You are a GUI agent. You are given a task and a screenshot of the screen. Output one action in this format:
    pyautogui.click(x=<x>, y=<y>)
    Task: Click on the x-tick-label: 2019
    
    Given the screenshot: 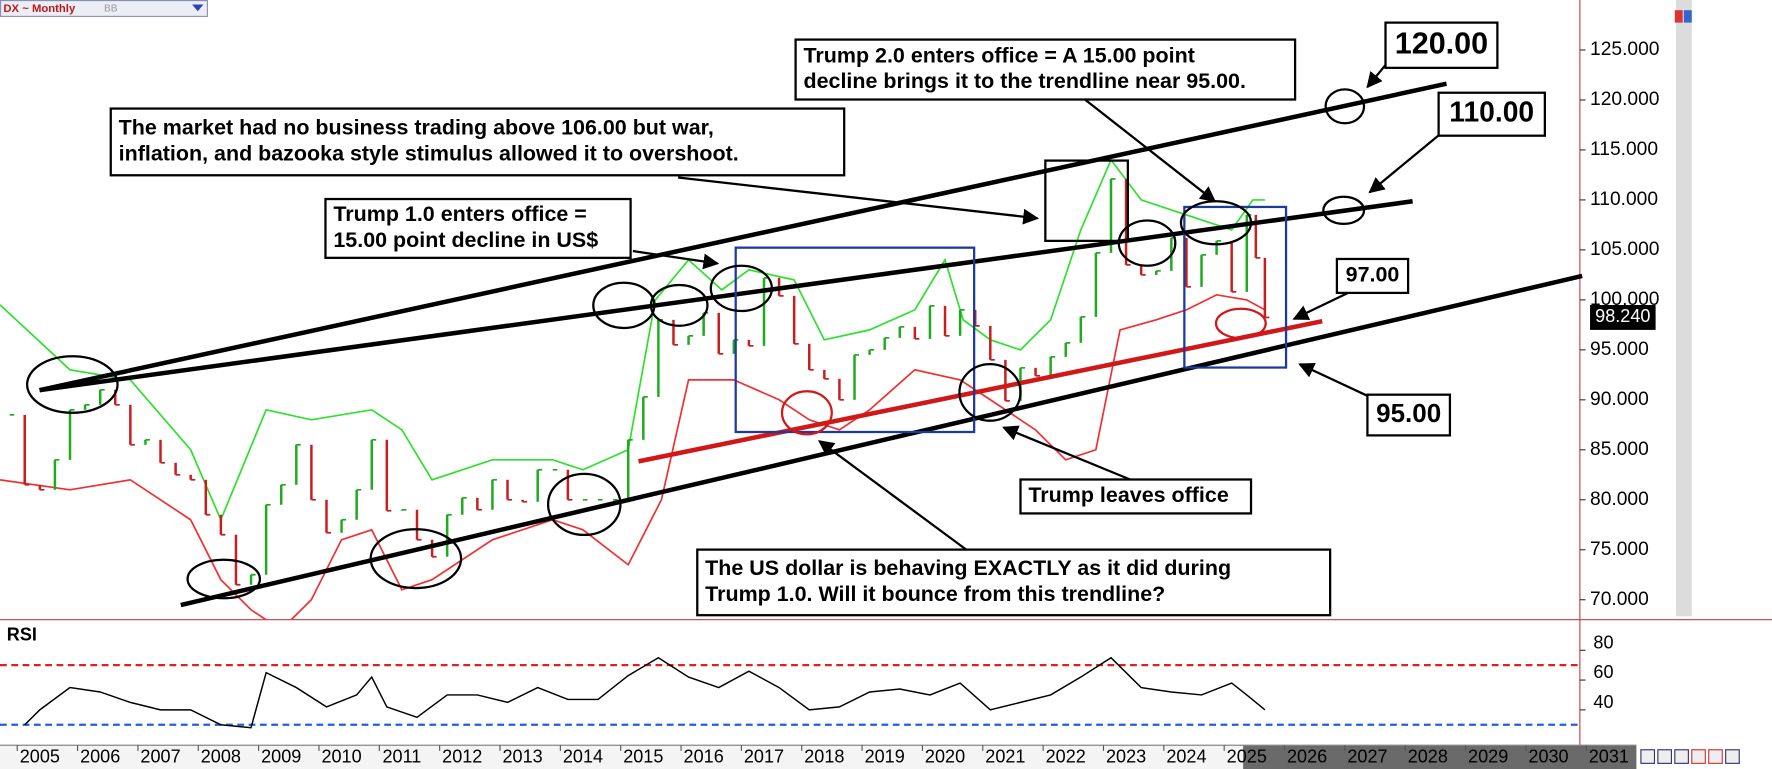 What is the action you would take?
    pyautogui.click(x=885, y=756)
    